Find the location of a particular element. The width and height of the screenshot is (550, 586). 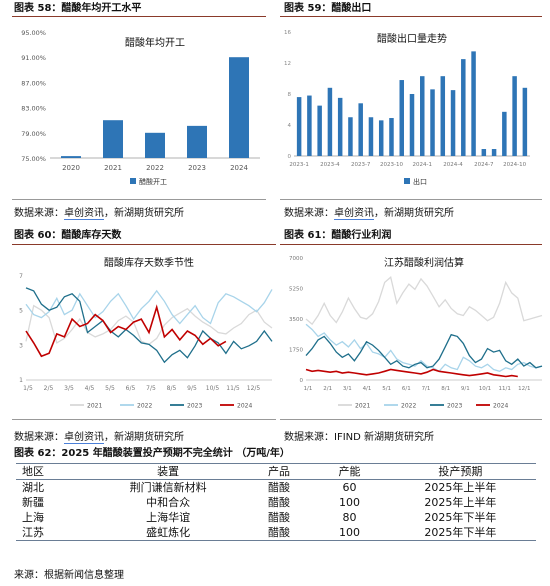

figure-58-rule is located at coordinates (139, 16).